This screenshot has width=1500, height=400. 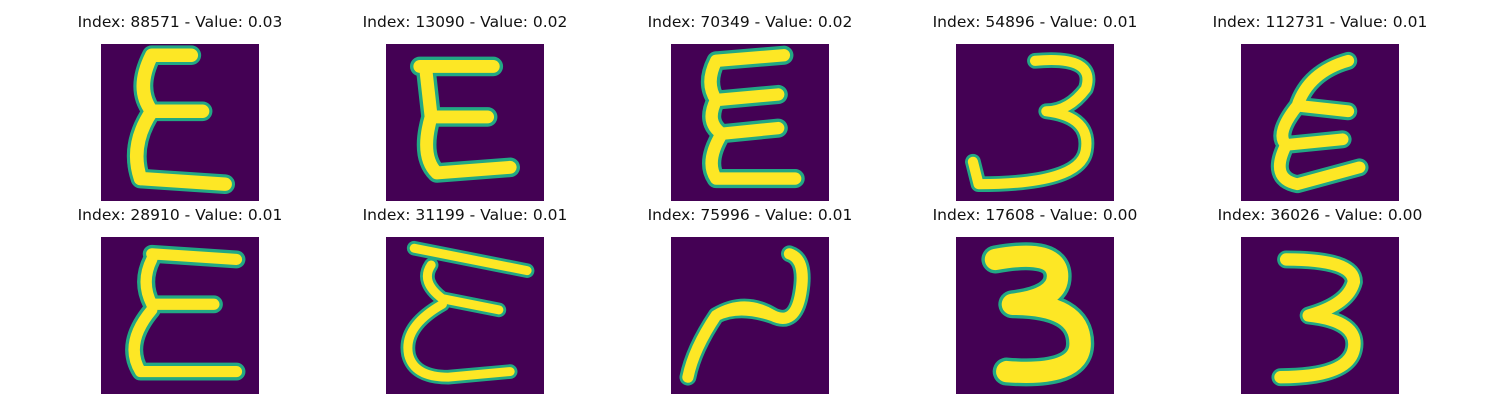 I want to click on panel-title: Index: 13090 - Value: 0.02, so click(x=465, y=22).